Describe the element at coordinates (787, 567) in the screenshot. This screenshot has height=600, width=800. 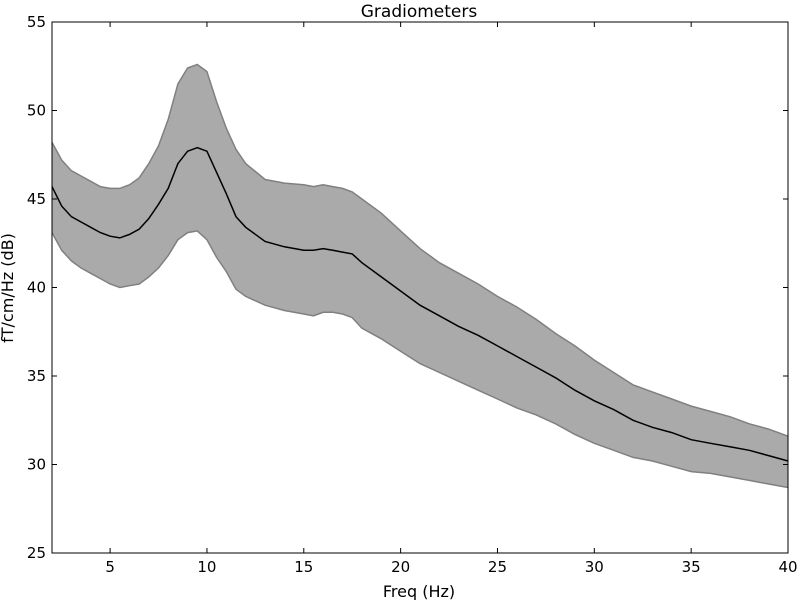
I see `x-tick-label: 40` at that location.